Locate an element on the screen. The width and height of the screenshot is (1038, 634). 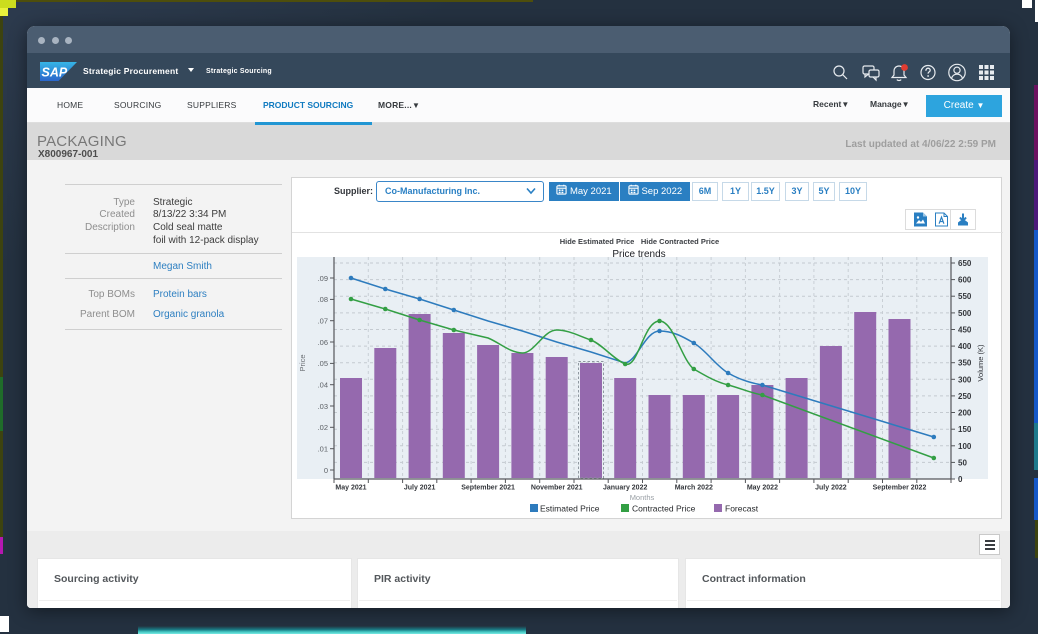
svg-text: .05 is located at coordinates (323, 363).